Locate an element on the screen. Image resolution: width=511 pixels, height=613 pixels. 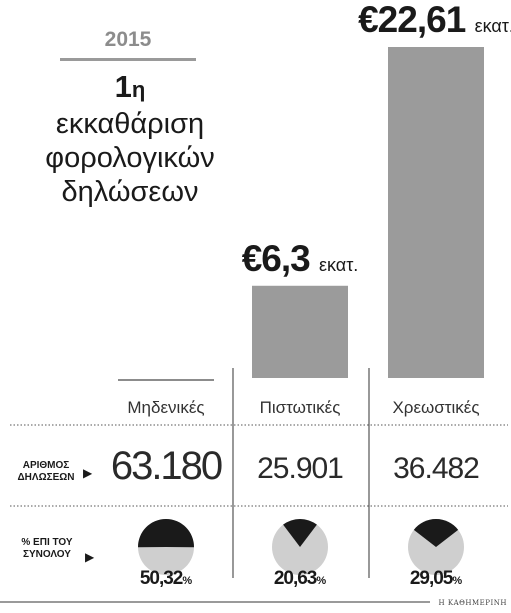
title-lead-suffix: η is located at coordinates (138, 89).